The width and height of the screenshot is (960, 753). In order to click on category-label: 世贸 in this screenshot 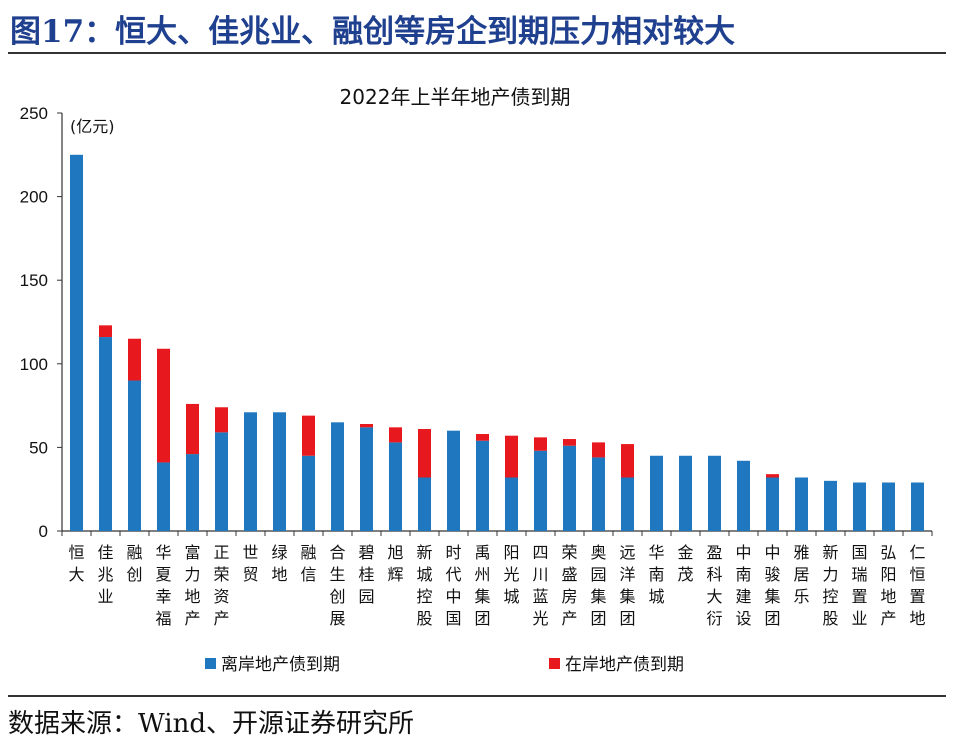, I will do `click(250, 563)`.